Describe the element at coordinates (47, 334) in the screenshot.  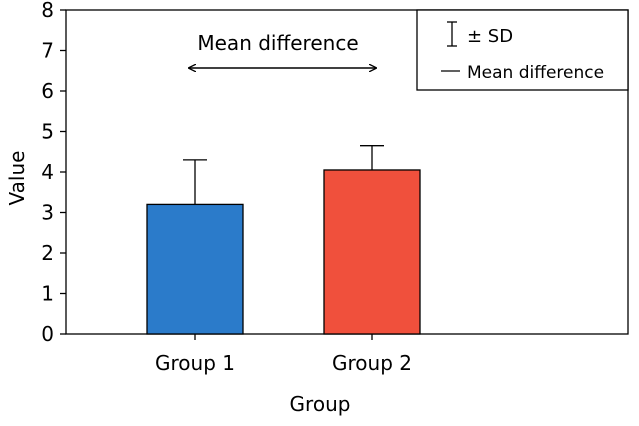
I see `y-tick-label-0: 0` at that location.